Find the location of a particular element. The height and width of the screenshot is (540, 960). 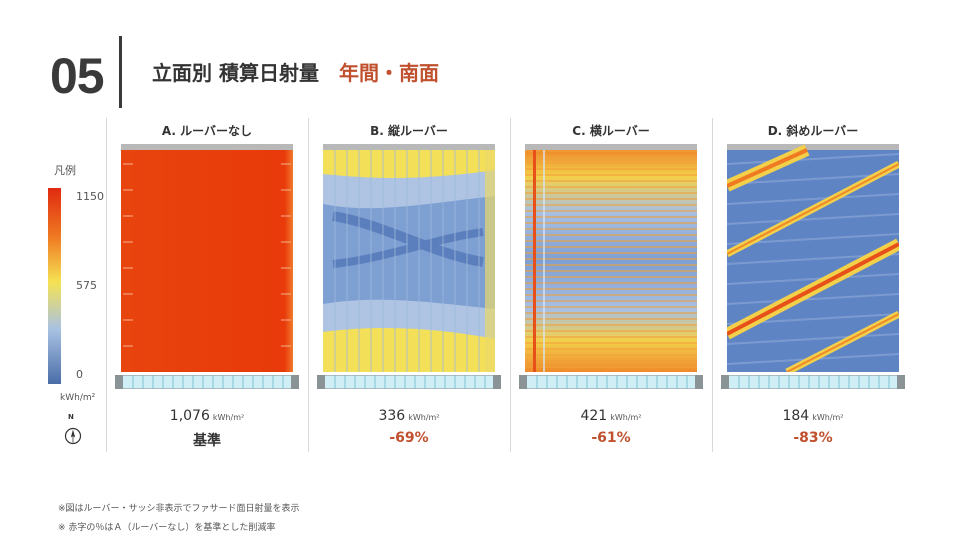

panel-horizontal-louver: C. 横ルーバー is located at coordinates (611, 288).